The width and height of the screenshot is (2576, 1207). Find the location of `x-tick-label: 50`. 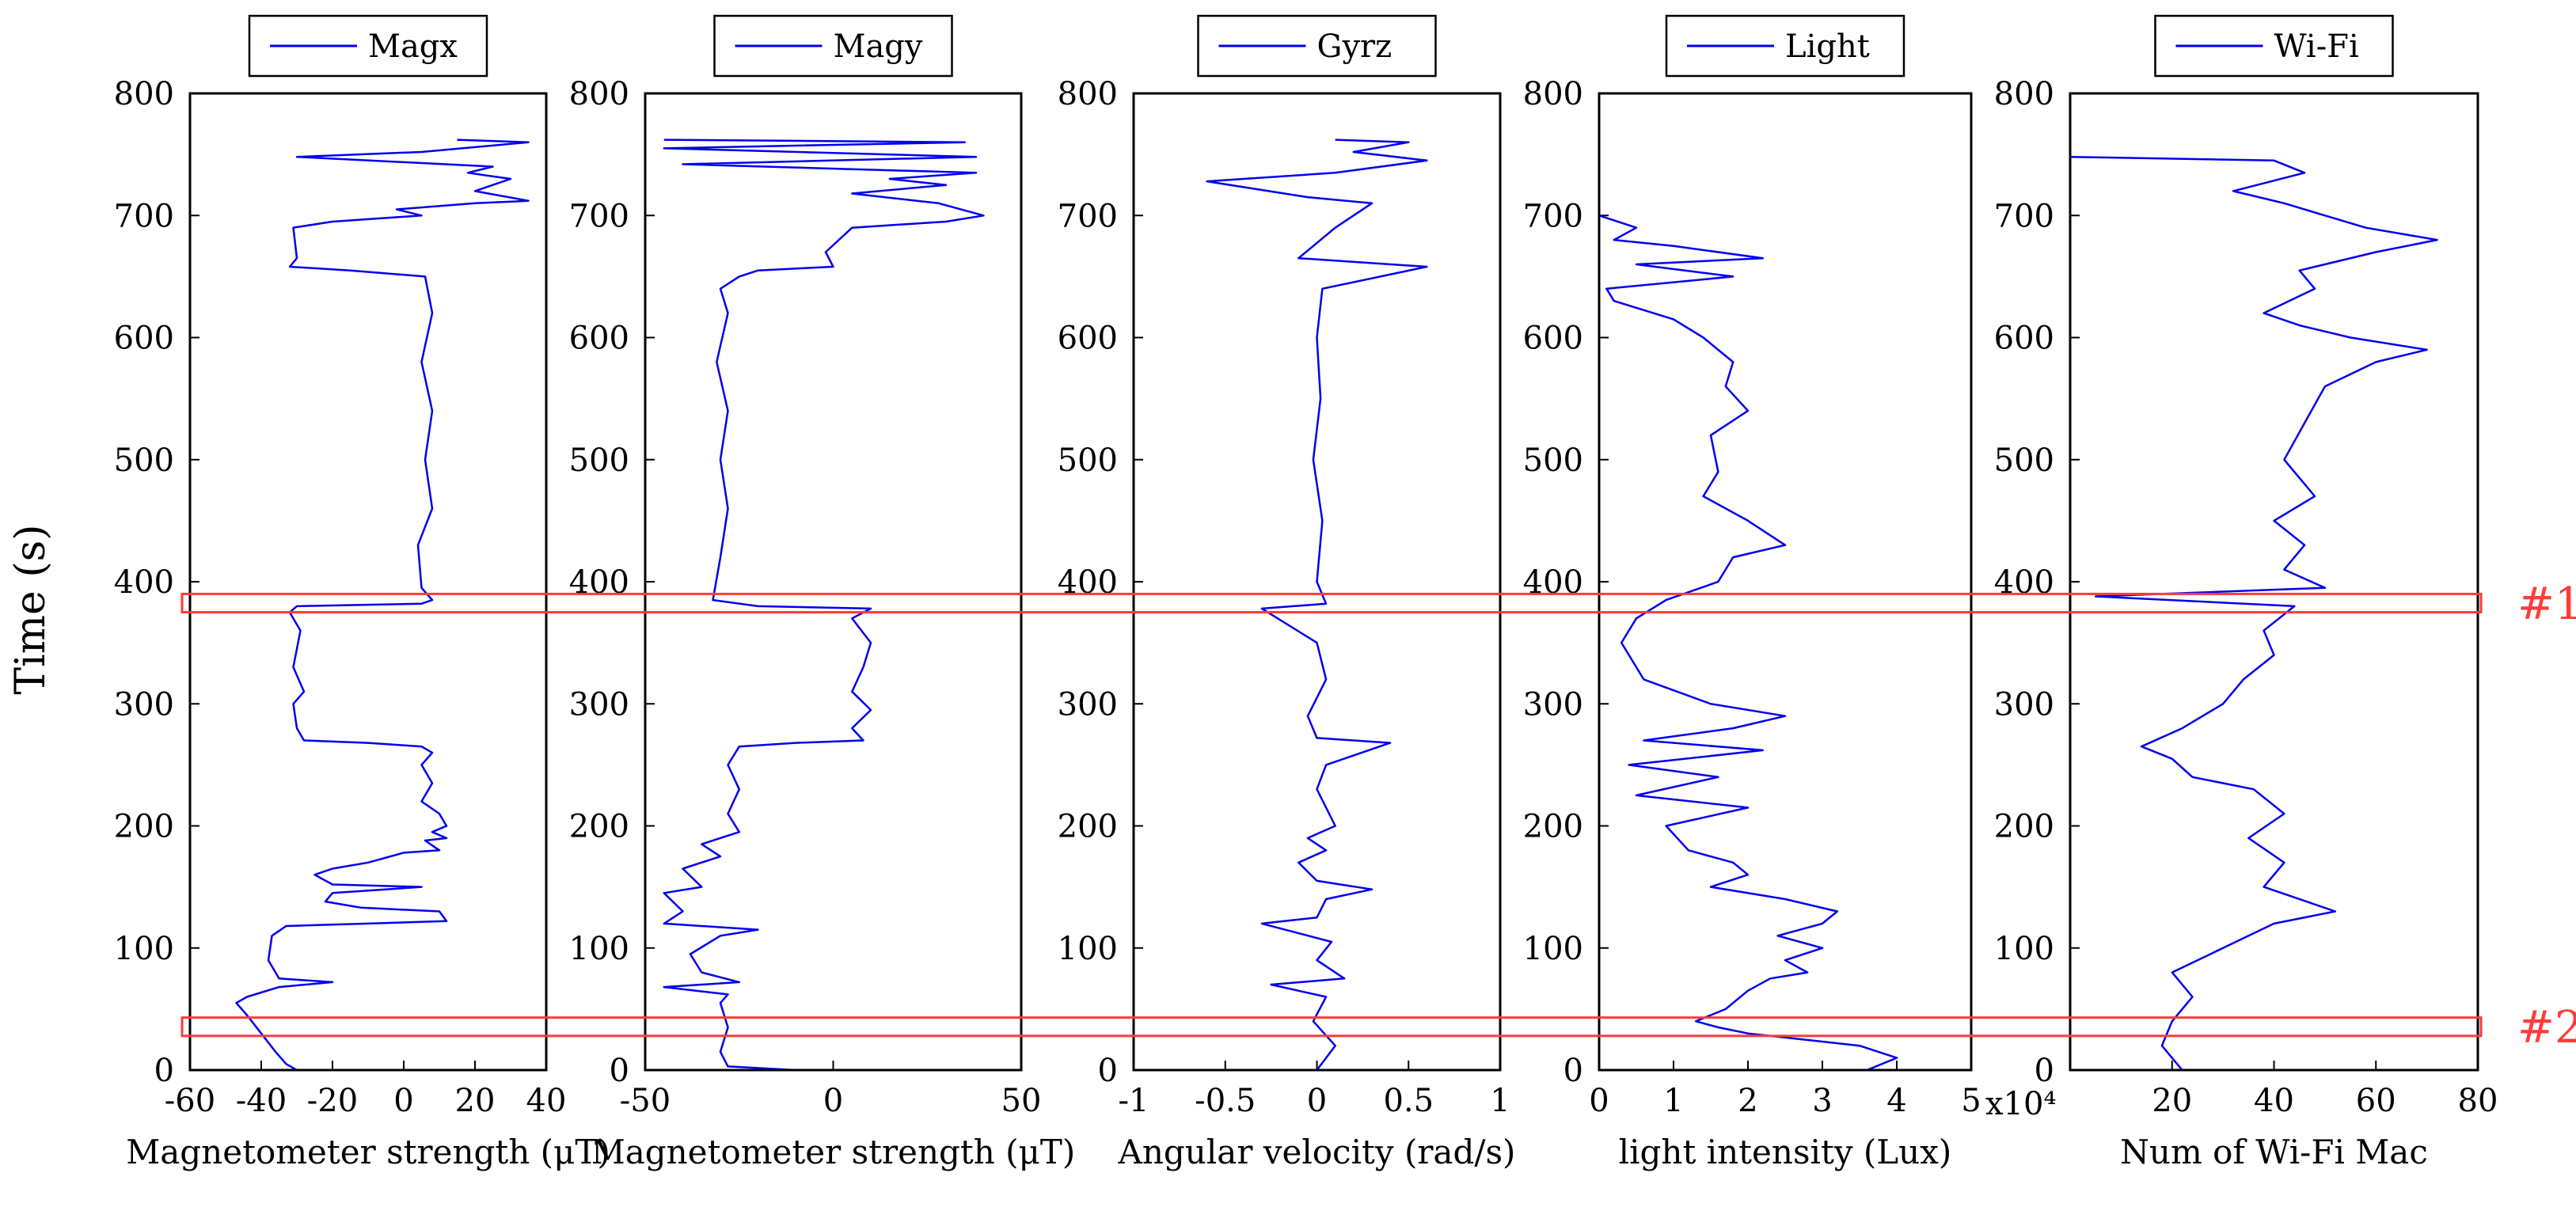

x-tick-label: 50 is located at coordinates (1021, 1101).